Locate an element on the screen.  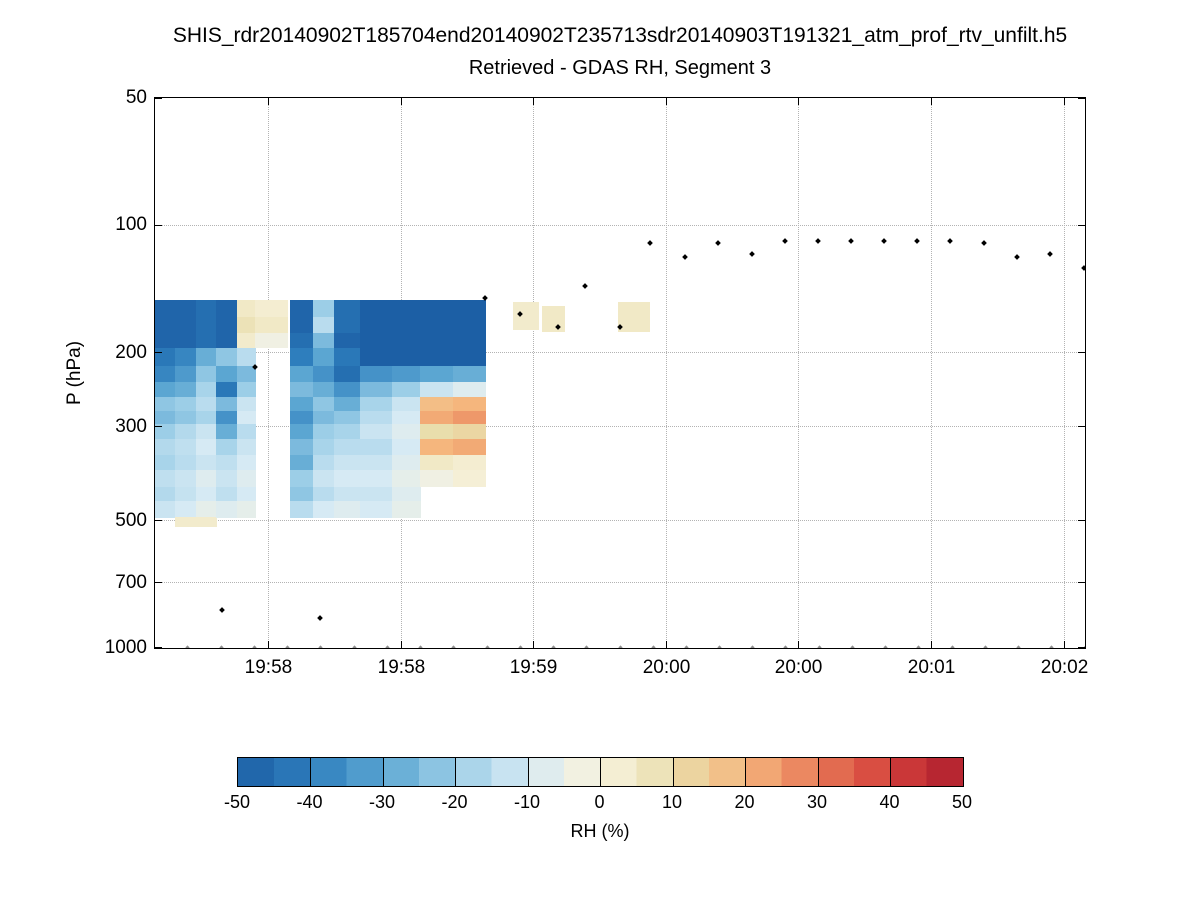
colorbar-tick-label: 40 is located at coordinates (889, 802).